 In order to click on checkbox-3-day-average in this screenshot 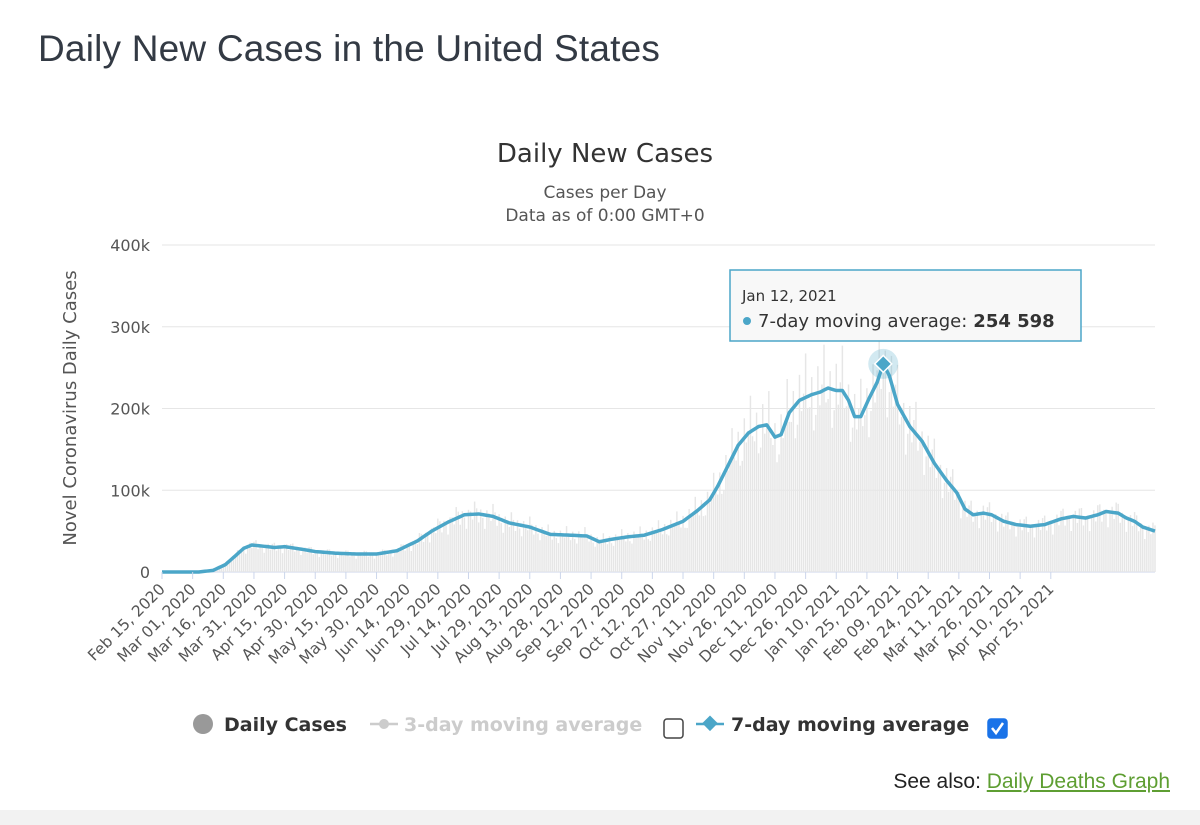, I will do `click(673, 728)`.